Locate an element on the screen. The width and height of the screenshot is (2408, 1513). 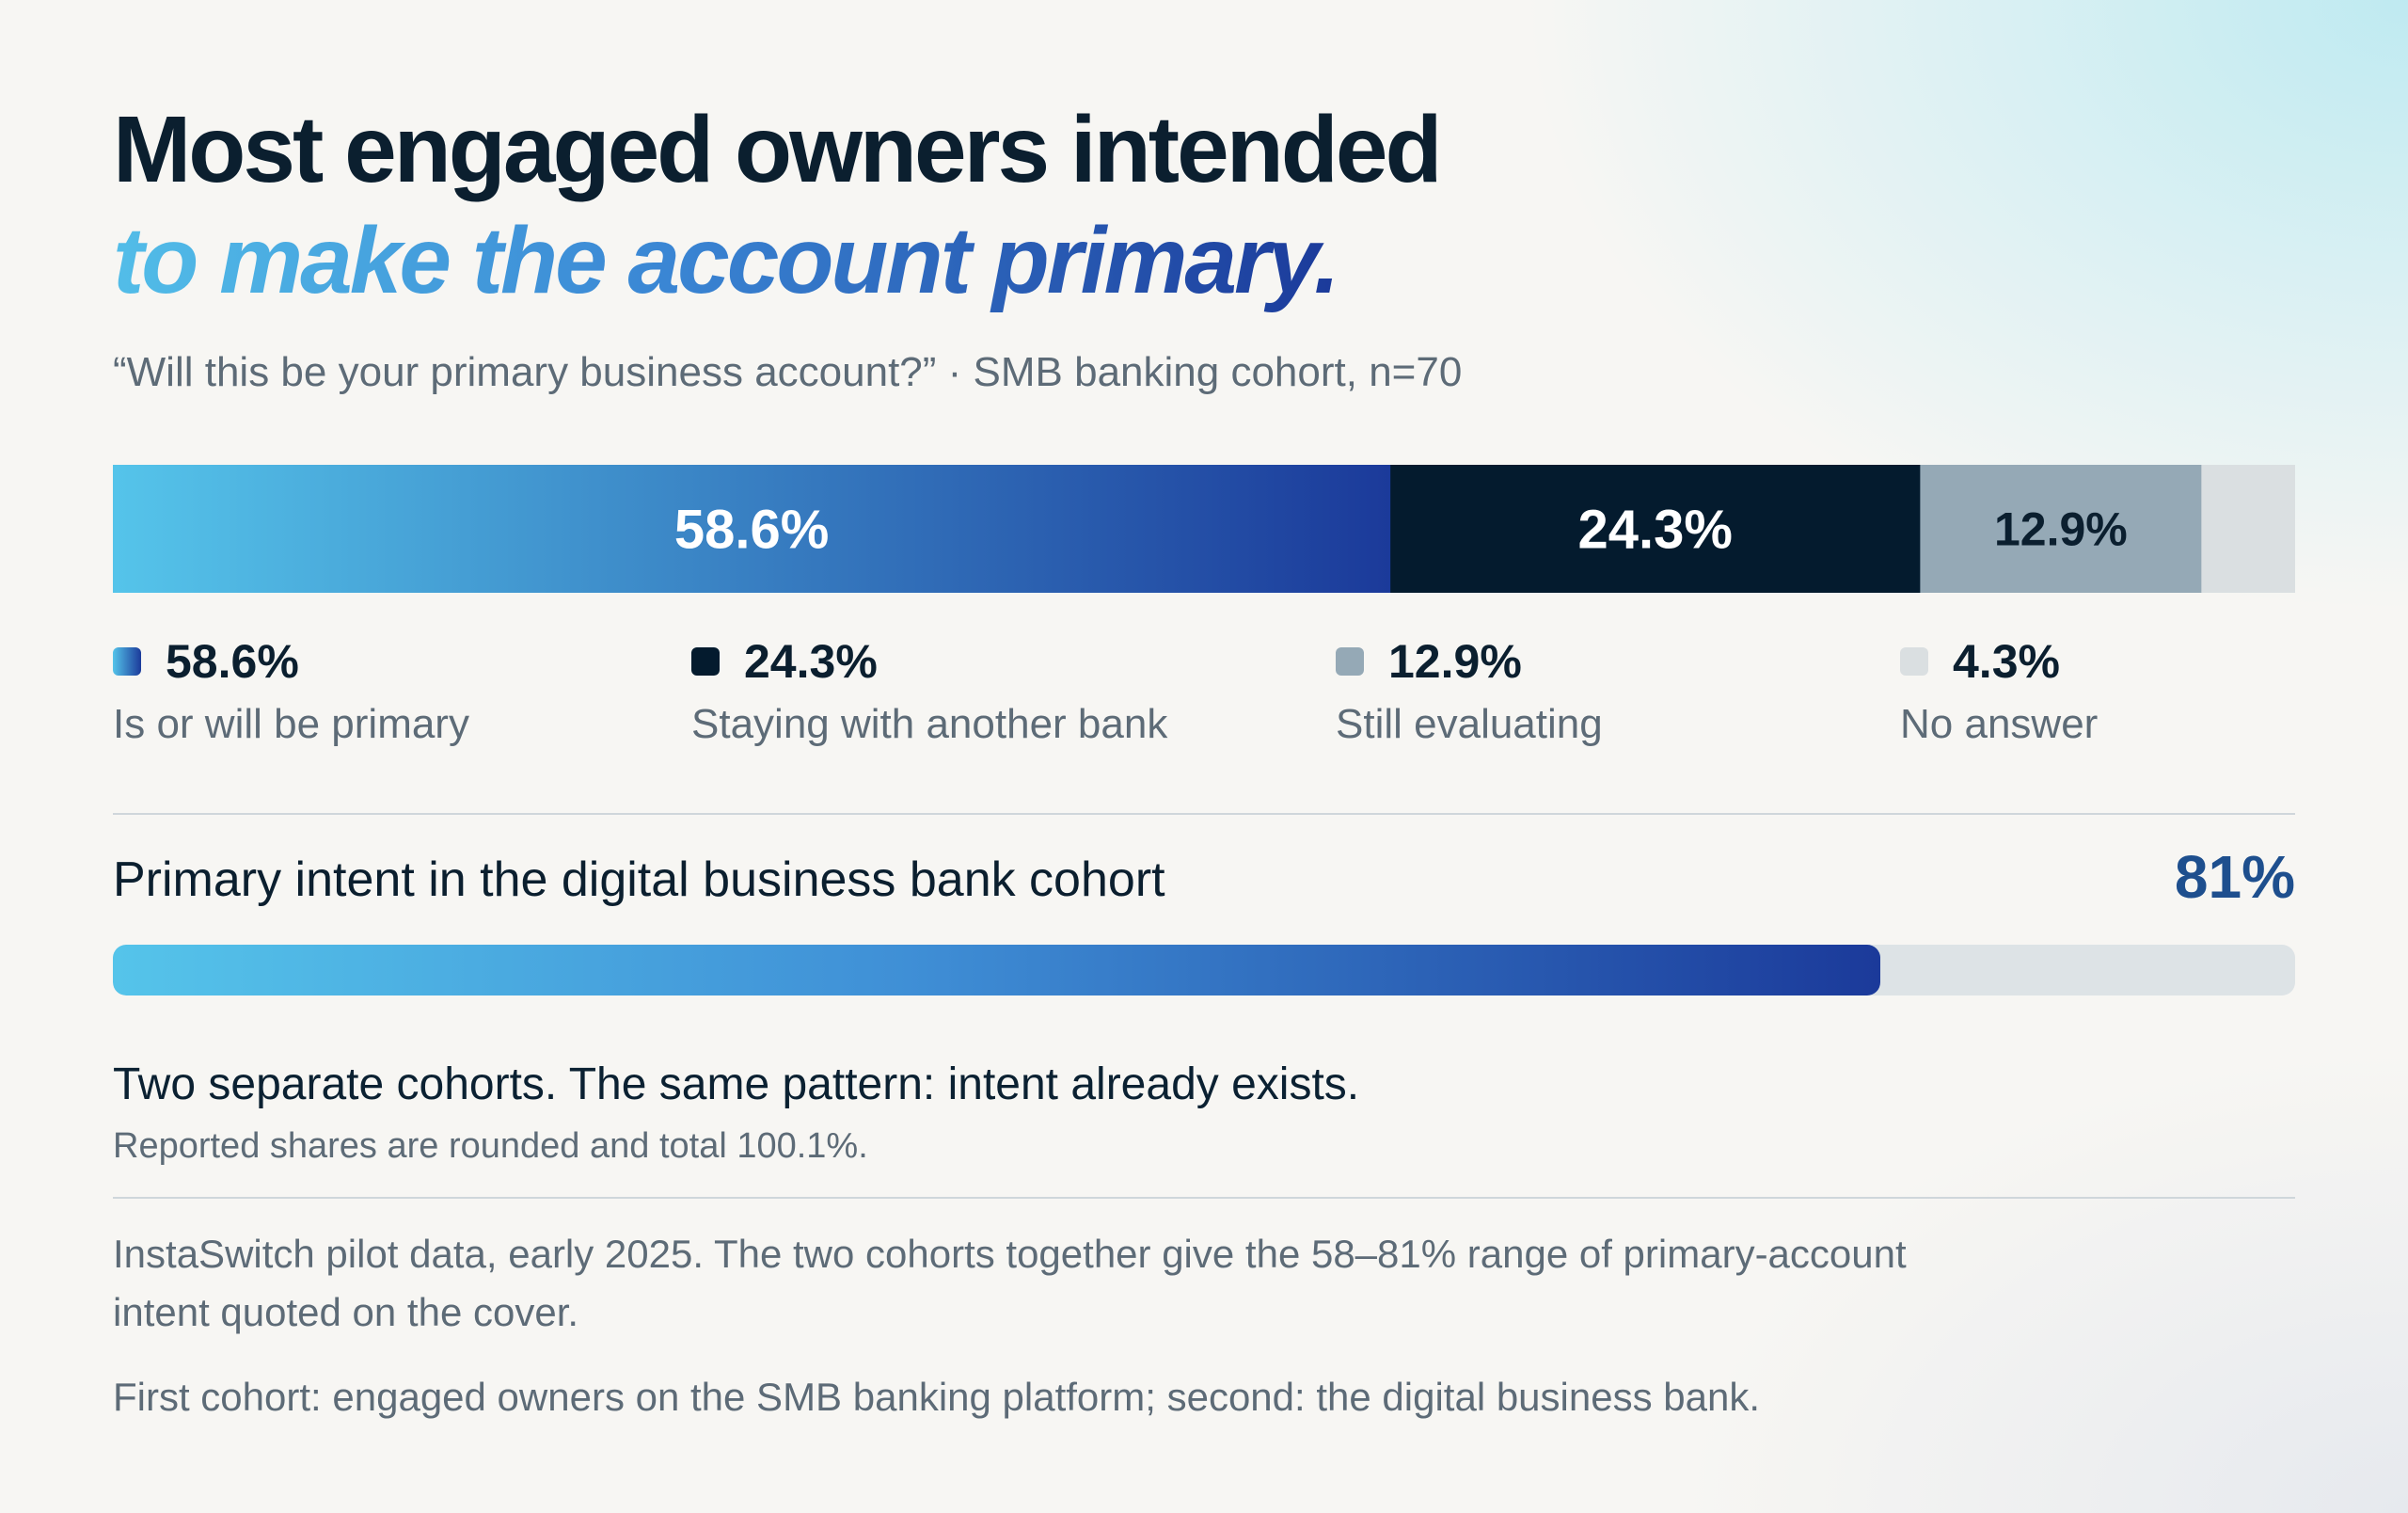
stack-segment-primary is located at coordinates (752, 529).